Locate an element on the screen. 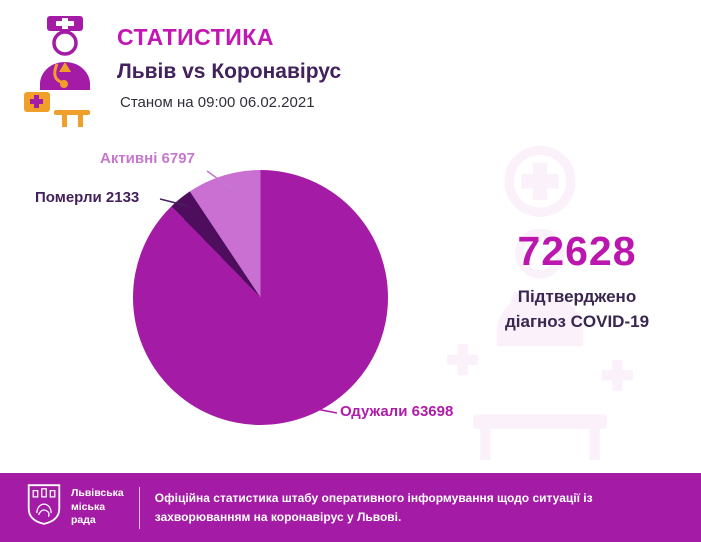 The image size is (701, 542). page-title: СТАТИСТИКА is located at coordinates (195, 37).